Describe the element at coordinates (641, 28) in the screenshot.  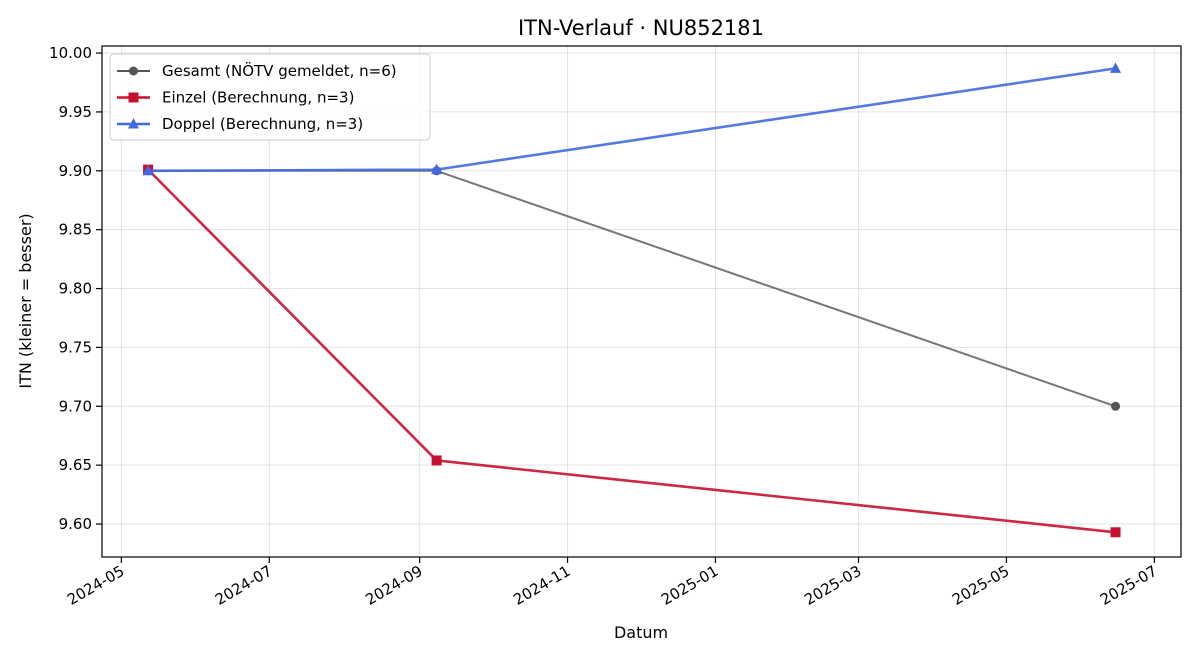
I see `chart-title: ITN-Verlauf · NU852181` at that location.